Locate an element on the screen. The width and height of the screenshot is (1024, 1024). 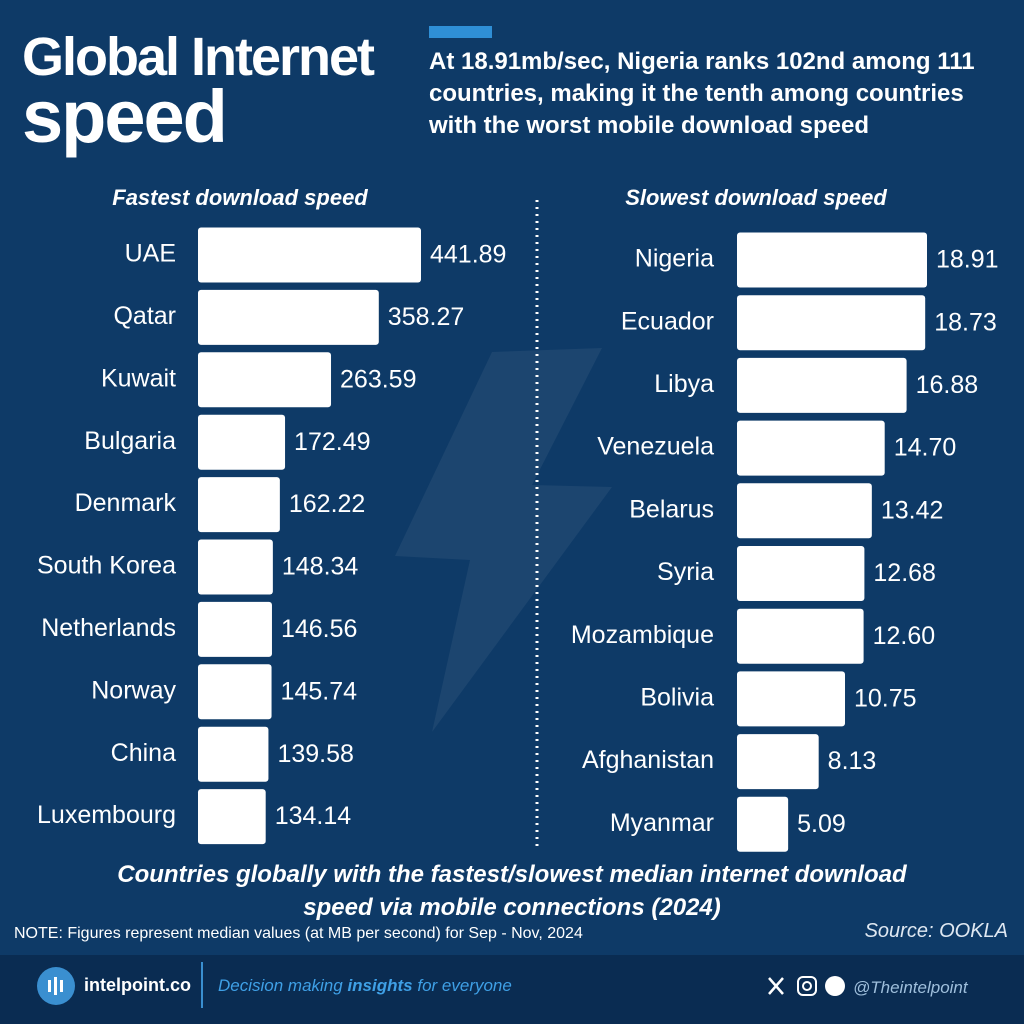
category-label: South Korea is located at coordinates (106, 566).